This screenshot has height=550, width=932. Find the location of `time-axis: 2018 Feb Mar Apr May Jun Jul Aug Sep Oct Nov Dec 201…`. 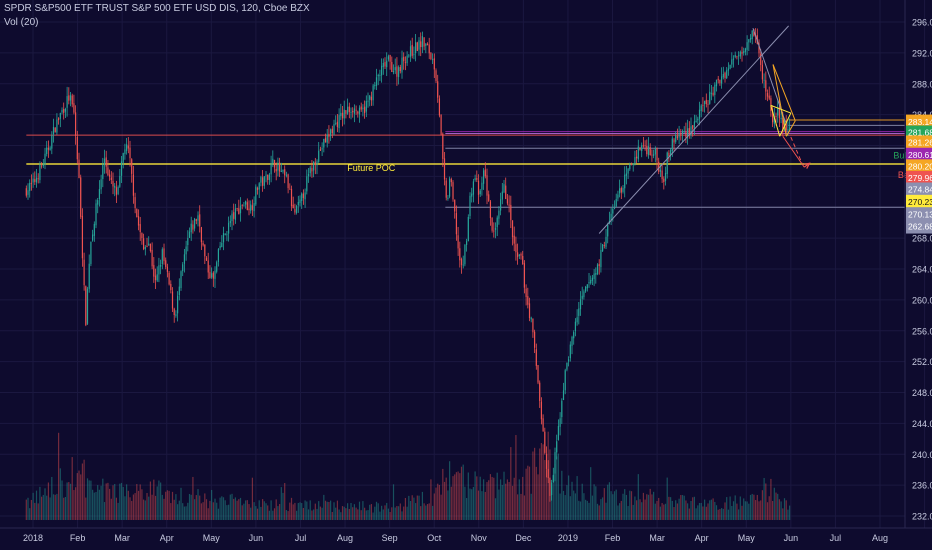

time-axis: 2018 Feb Mar Apr May Jun Jul Aug Sep Oct Nov Dec 201… is located at coordinates (455, 538).